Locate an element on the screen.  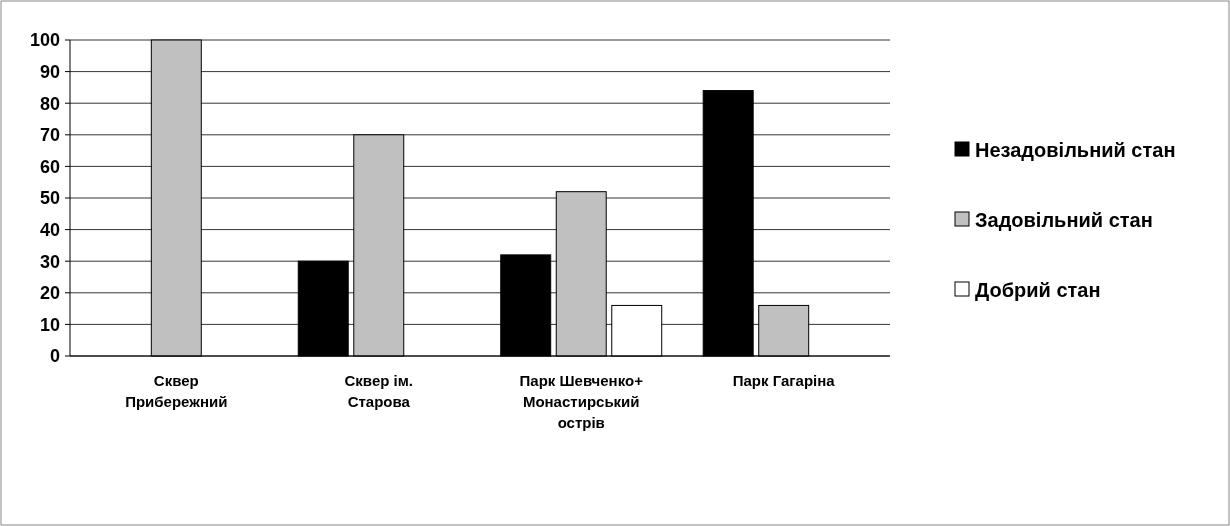
y-tick-label: 10 is located at coordinates (49, 324).